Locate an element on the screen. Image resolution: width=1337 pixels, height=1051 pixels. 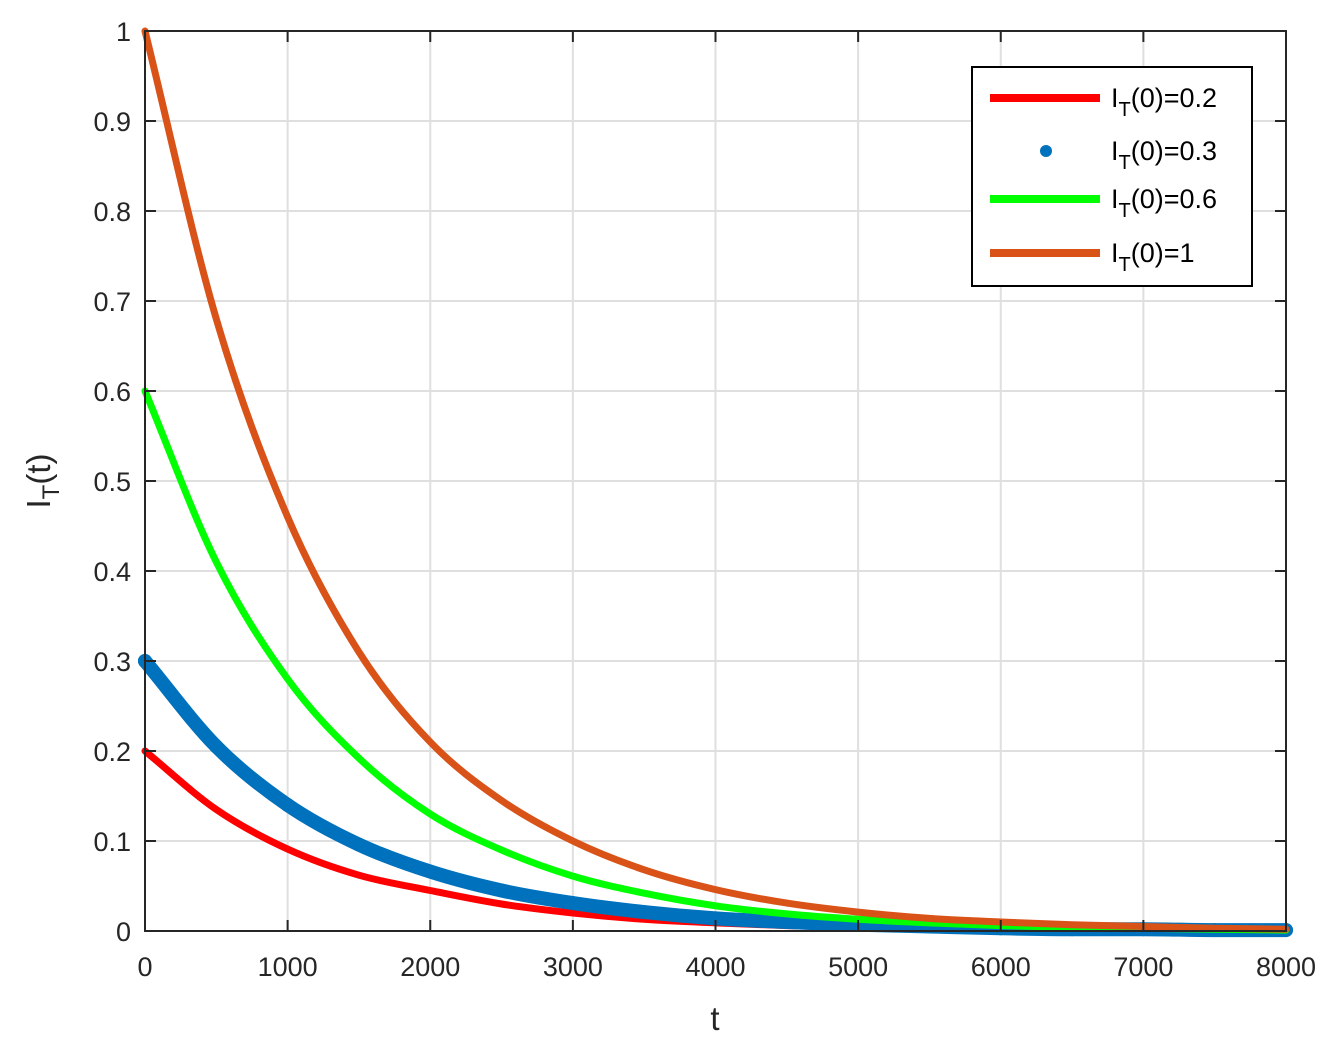
y-tick-label-3: 0.3 is located at coordinates (112, 662).